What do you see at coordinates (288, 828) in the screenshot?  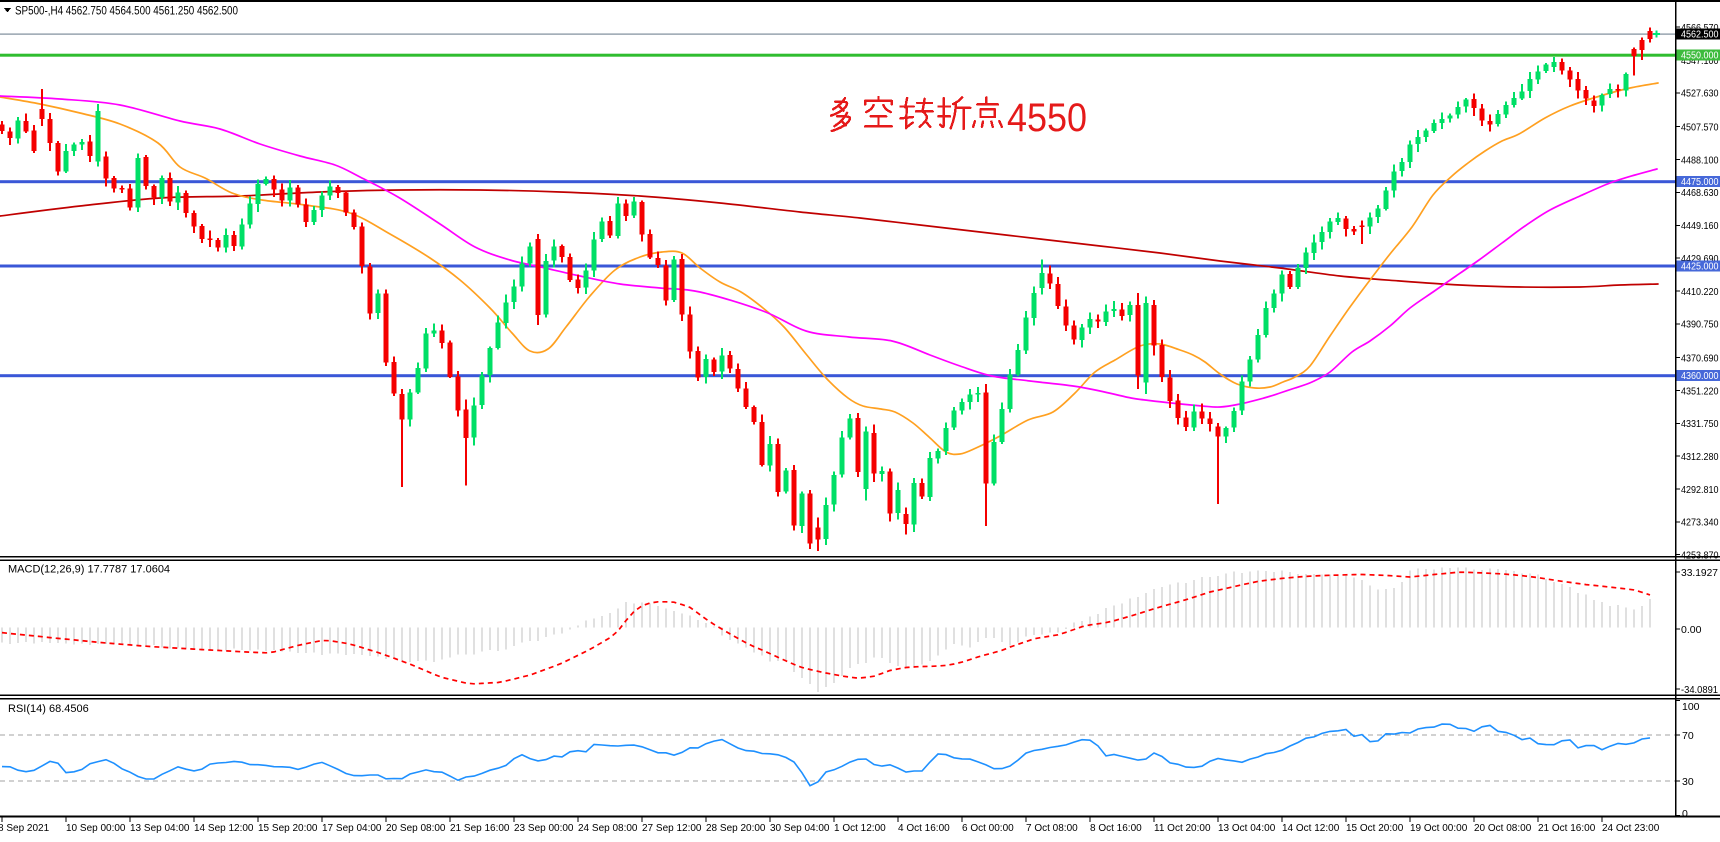 I see `svg-text: 15 Sep 20:00` at bounding box center [288, 828].